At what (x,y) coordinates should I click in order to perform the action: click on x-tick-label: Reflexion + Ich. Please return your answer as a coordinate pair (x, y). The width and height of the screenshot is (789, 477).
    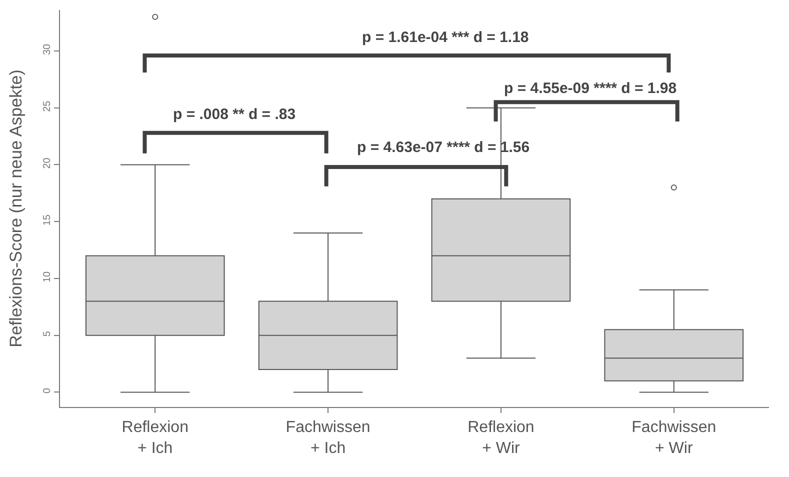
    Looking at the image, I should click on (155, 438).